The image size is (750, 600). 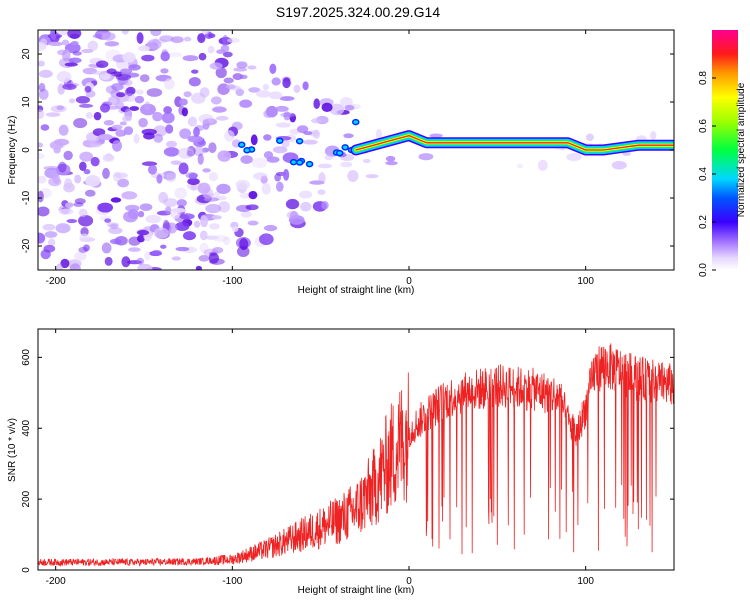 What do you see at coordinates (358, 12) in the screenshot?
I see `chart-title: S197.2025.324.00.29.G14` at bounding box center [358, 12].